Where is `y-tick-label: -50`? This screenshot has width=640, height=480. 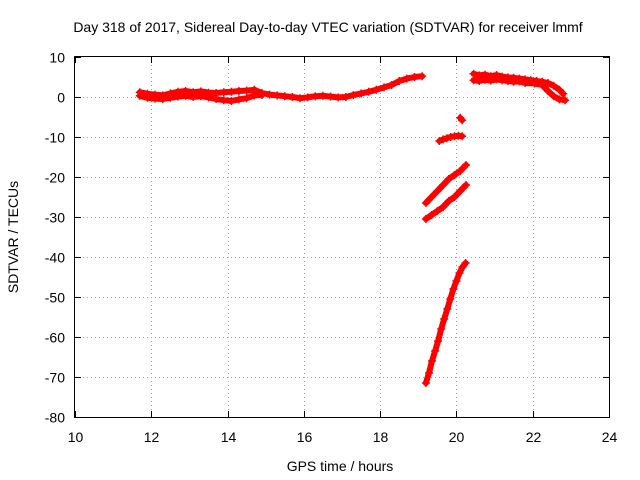 y-tick-label: -50 is located at coordinates (55, 298).